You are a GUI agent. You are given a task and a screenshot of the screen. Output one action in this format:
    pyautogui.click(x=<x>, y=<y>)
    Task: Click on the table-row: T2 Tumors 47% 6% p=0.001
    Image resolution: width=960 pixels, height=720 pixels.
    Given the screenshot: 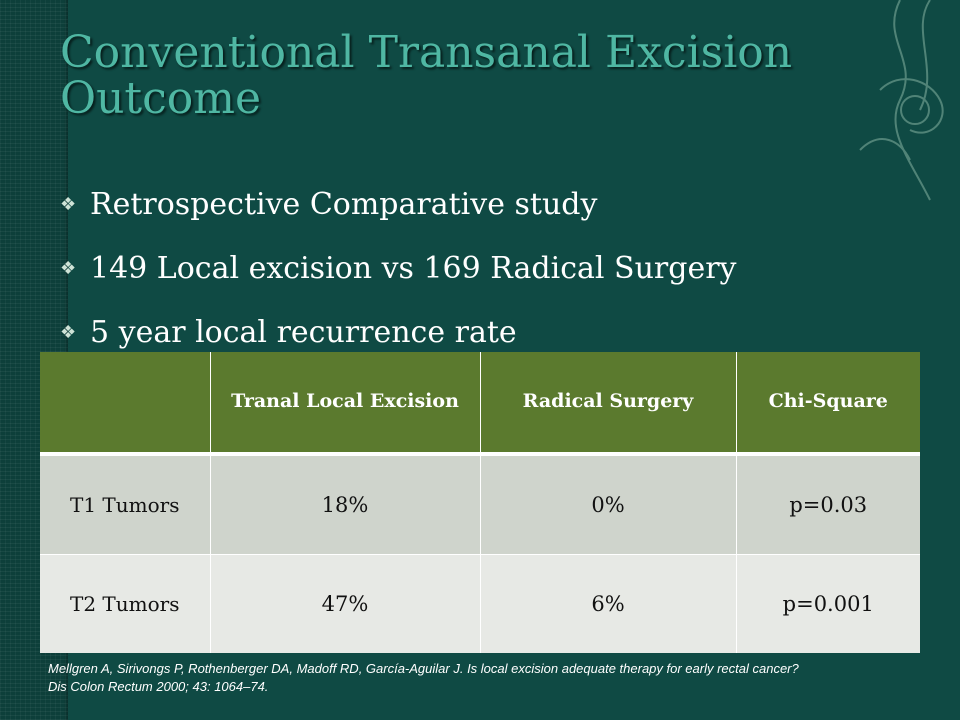 What is the action you would take?
    pyautogui.click(x=480, y=603)
    